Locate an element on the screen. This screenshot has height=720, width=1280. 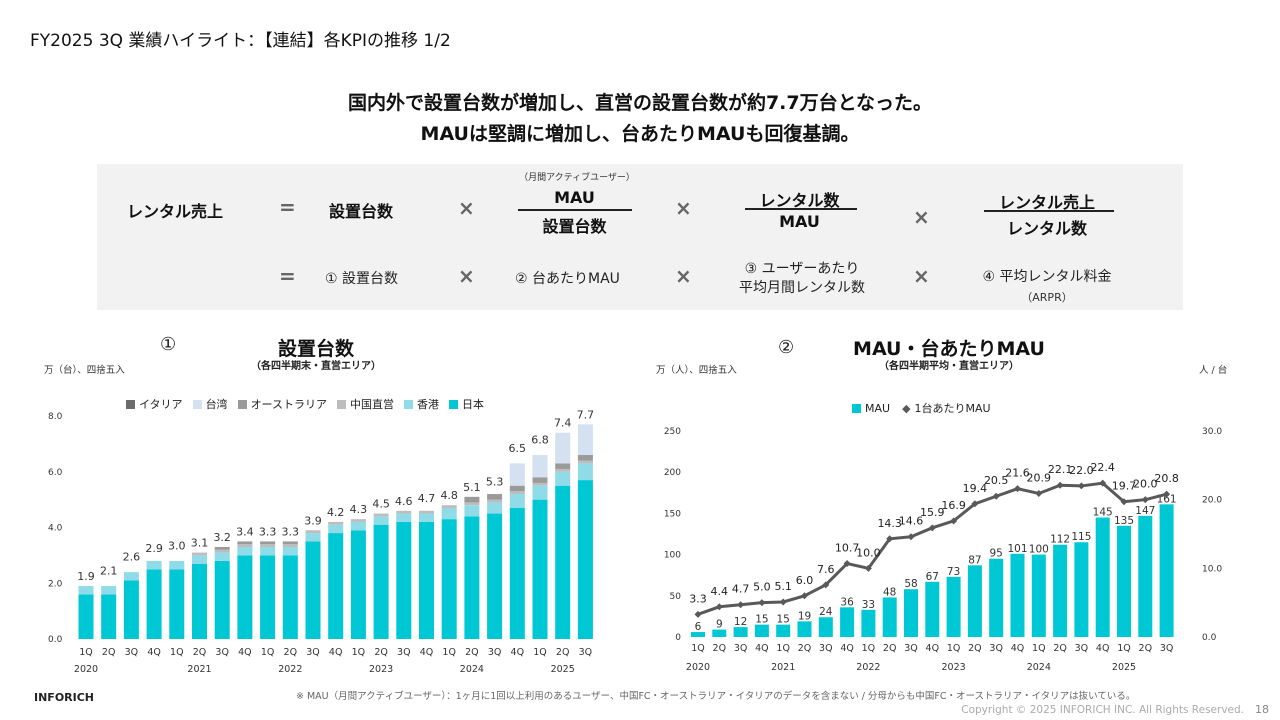
mau-data-label: 135 is located at coordinates (1124, 521).